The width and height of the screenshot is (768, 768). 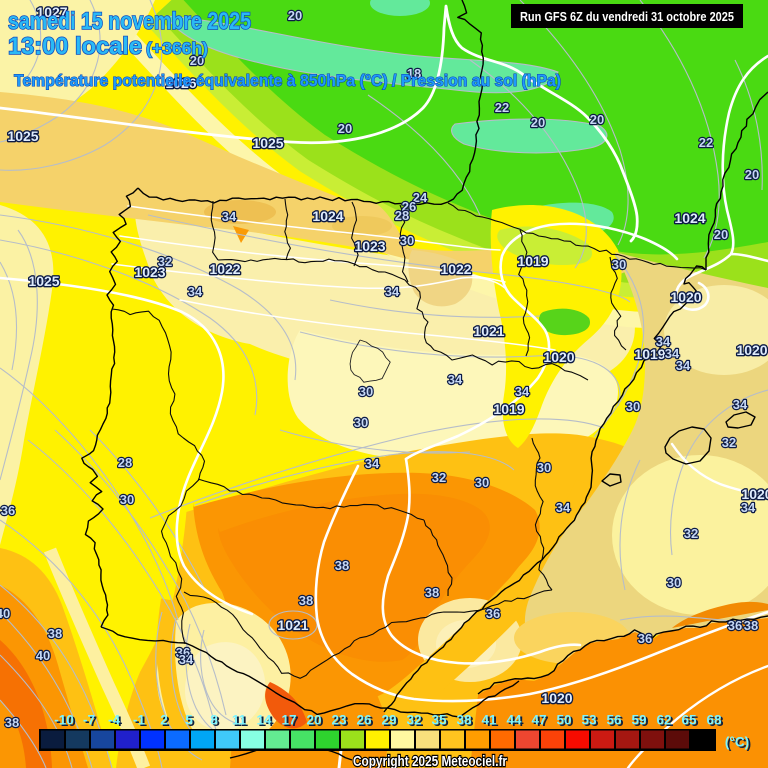 What do you see at coordinates (224, 269) in the screenshot?
I see `svg-text: 1022` at bounding box center [224, 269].